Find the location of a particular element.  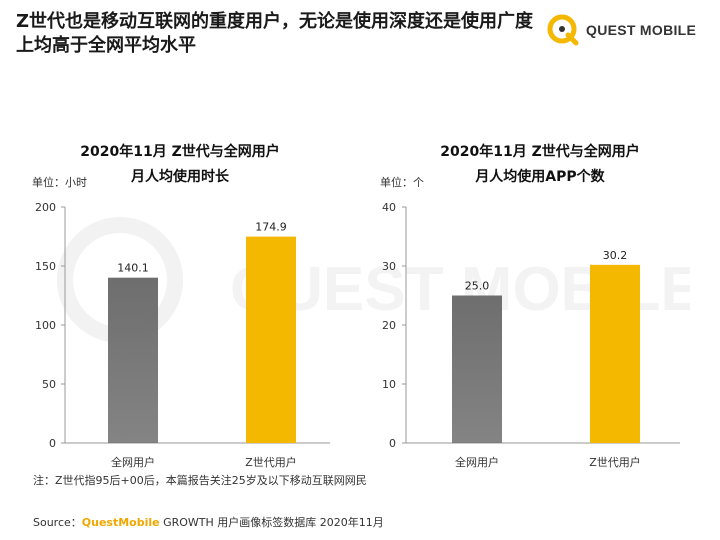

source-prefix: Source： is located at coordinates (57, 522).